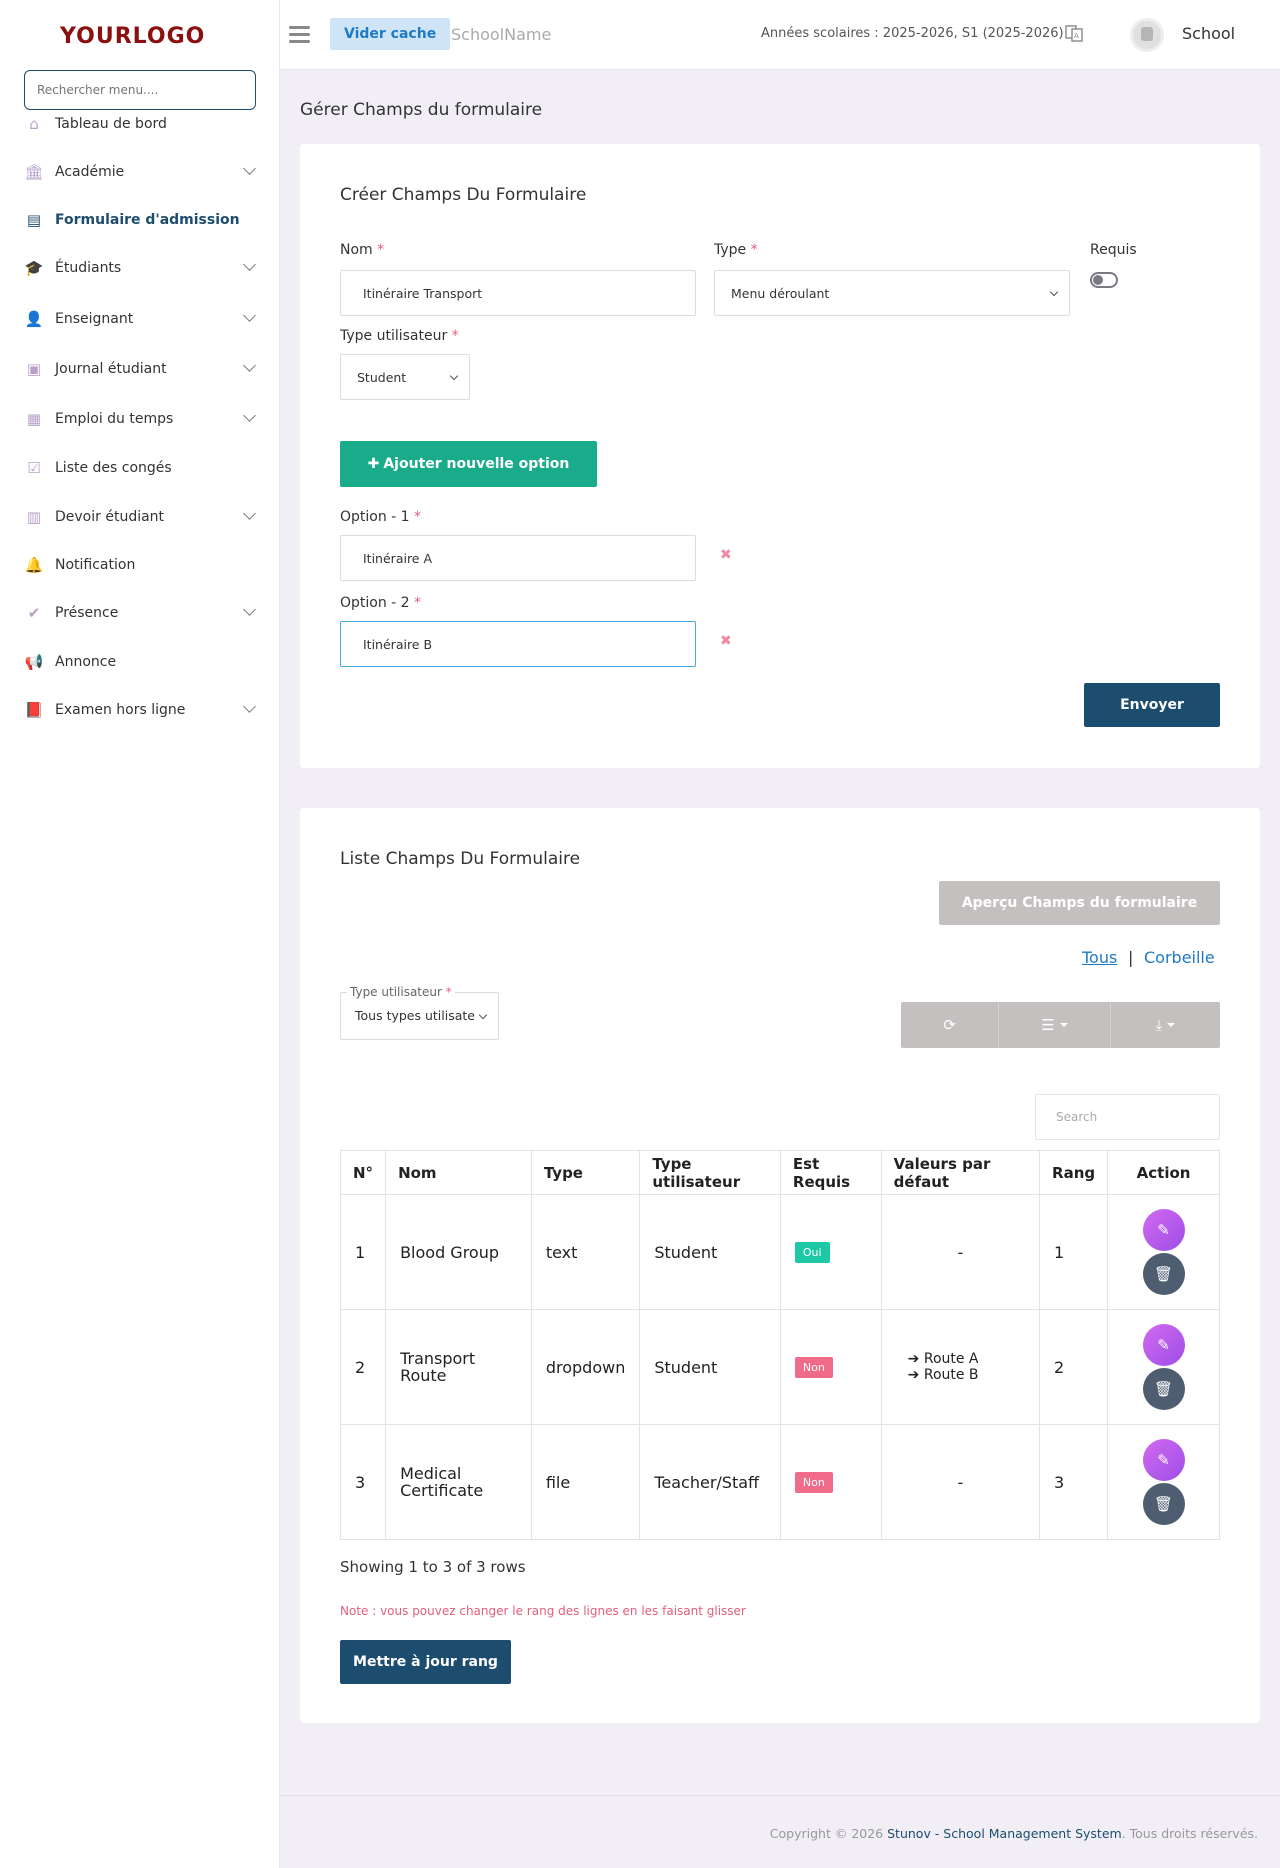  What do you see at coordinates (299, 34) in the screenshot?
I see `hamburger-menu-icon` at bounding box center [299, 34].